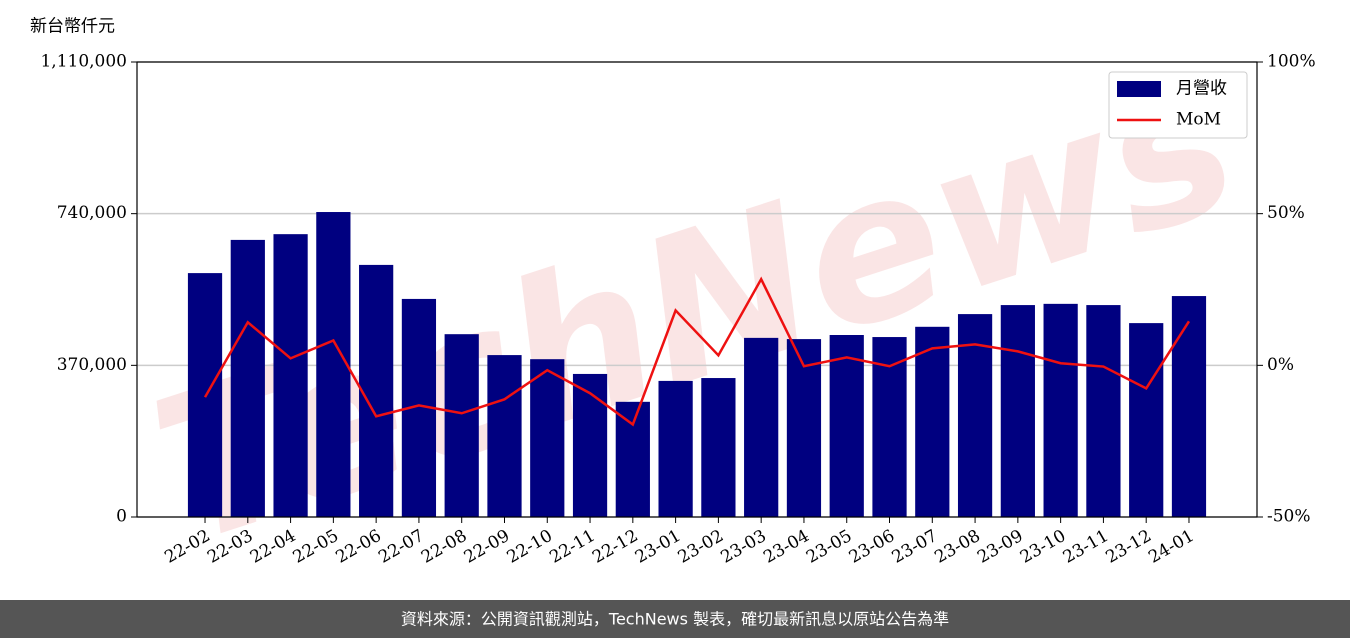 This screenshot has height=638, width=1350. Describe the element at coordinates (915, 547) in the screenshot. I see `x-tick-label: 23-07` at that location.